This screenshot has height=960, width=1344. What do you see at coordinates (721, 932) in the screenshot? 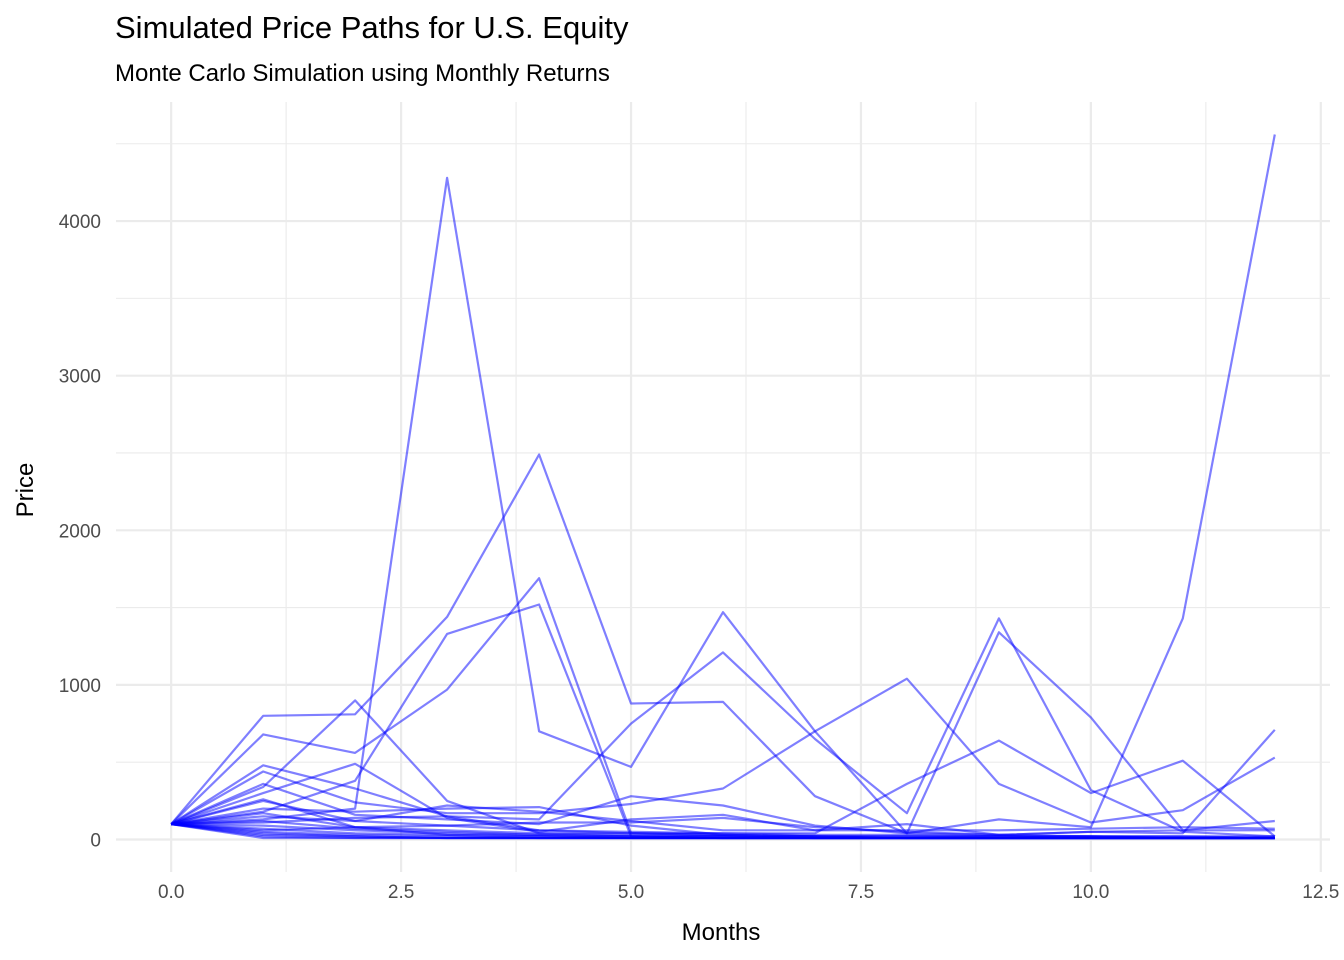
I see `x-axis-title: Months` at bounding box center [721, 932].